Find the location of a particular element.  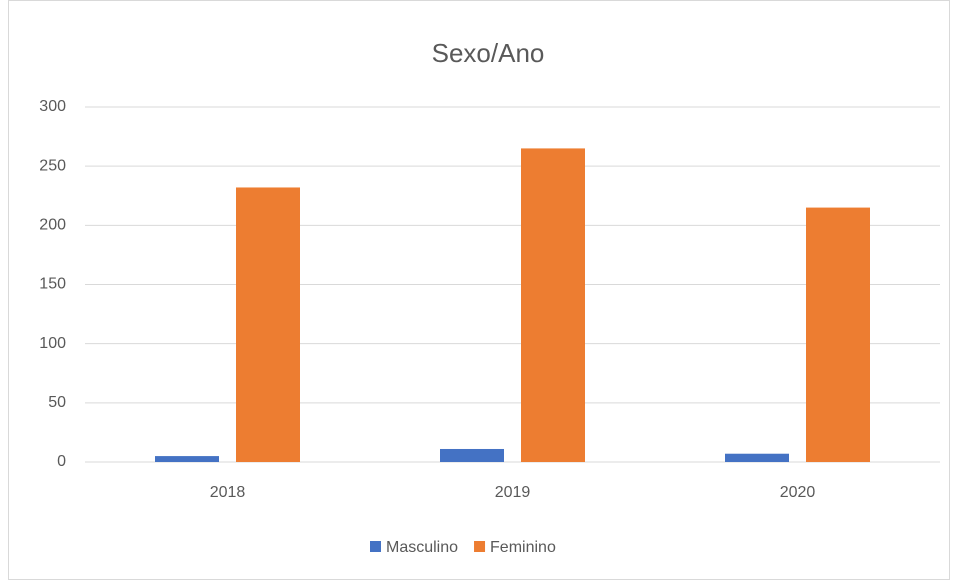

x-tick-label: 2018 is located at coordinates (228, 492).